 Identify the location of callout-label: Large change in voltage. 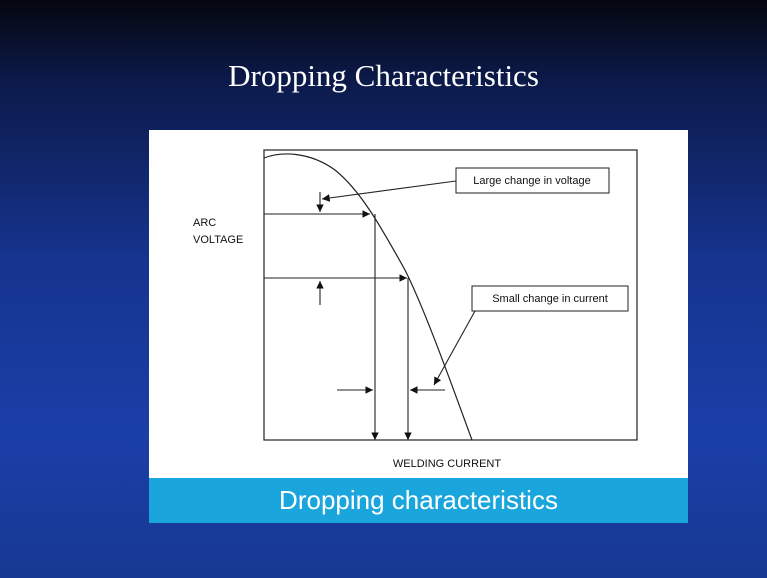
(531, 181).